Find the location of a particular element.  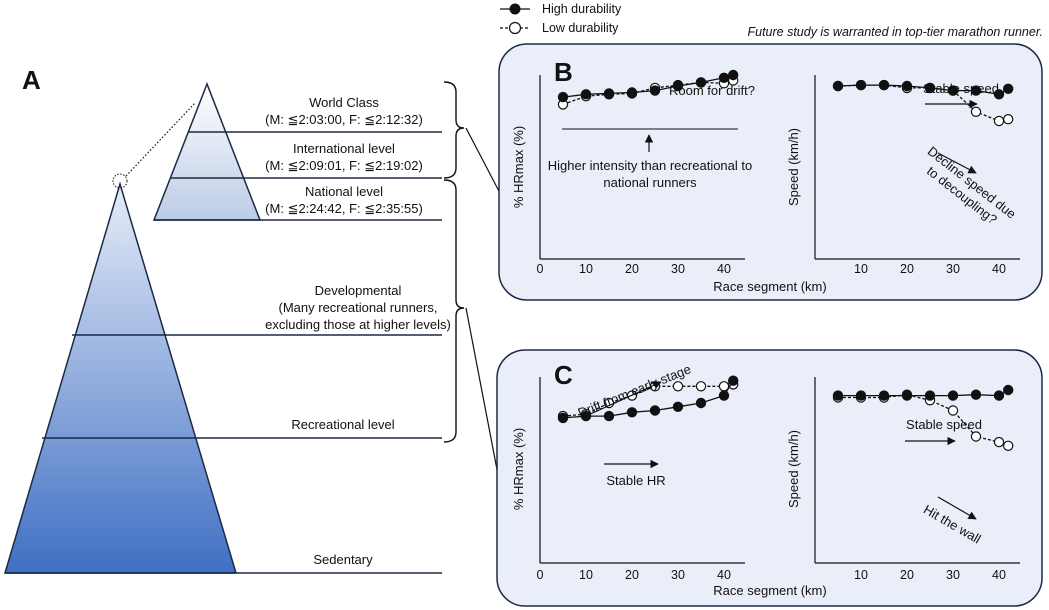

panel-c-letter: C is located at coordinates (563, 375).